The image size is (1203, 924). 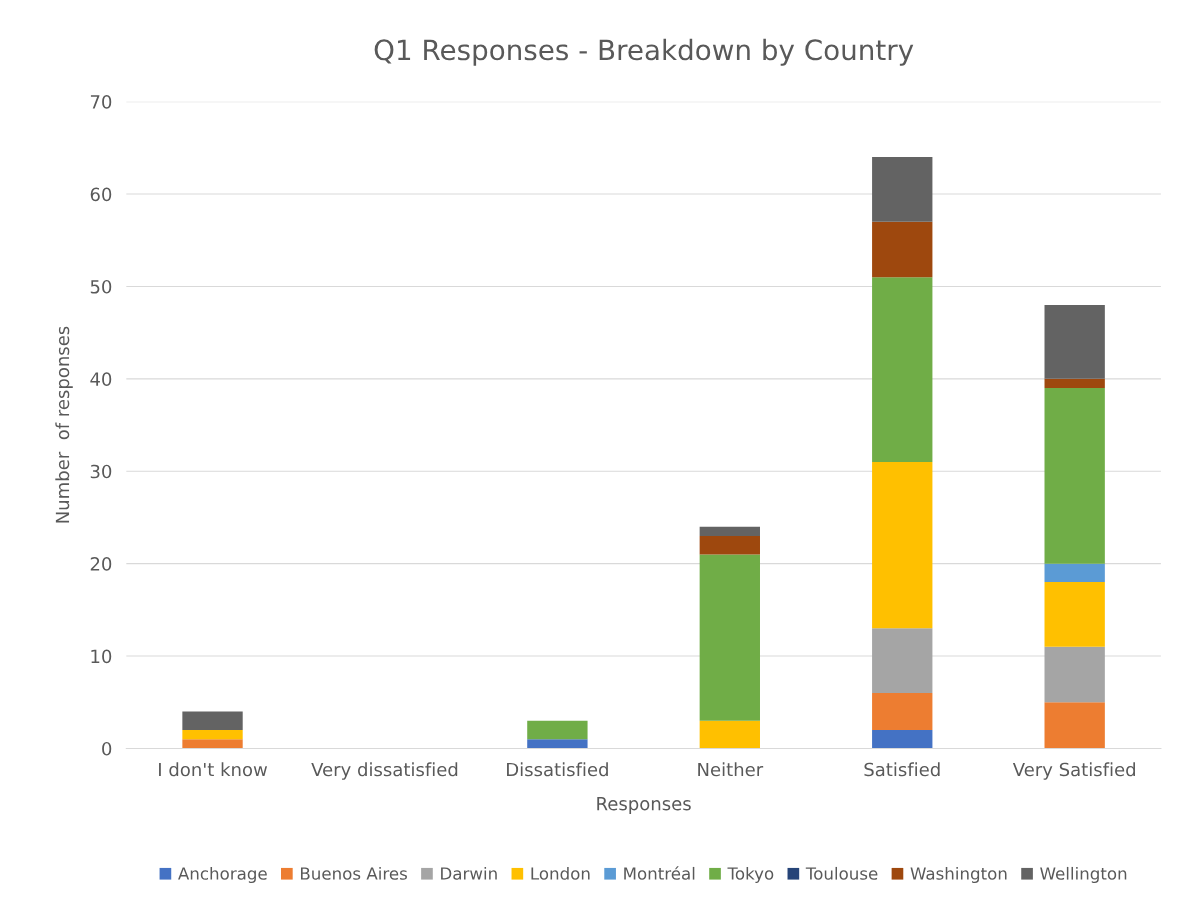 I want to click on legend-label: Darwin, so click(x=469, y=873).